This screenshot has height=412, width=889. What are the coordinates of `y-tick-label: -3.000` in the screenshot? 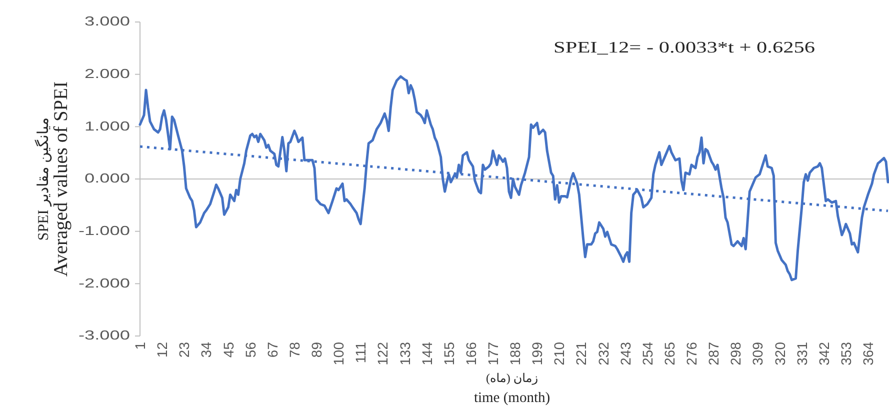 It's located at (104, 336).